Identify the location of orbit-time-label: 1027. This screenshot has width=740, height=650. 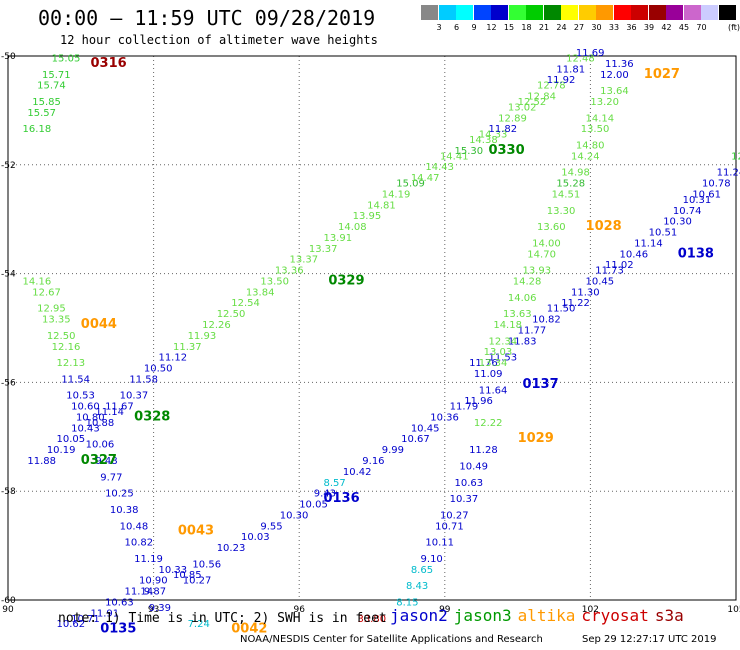
(662, 74).